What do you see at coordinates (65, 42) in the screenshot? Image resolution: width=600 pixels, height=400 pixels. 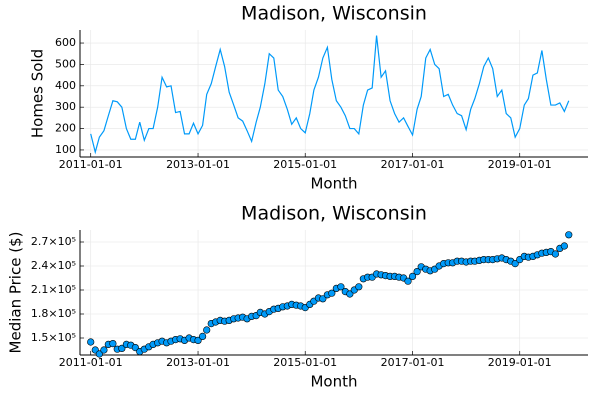 I see `y-tick-label: 600` at bounding box center [65, 42].